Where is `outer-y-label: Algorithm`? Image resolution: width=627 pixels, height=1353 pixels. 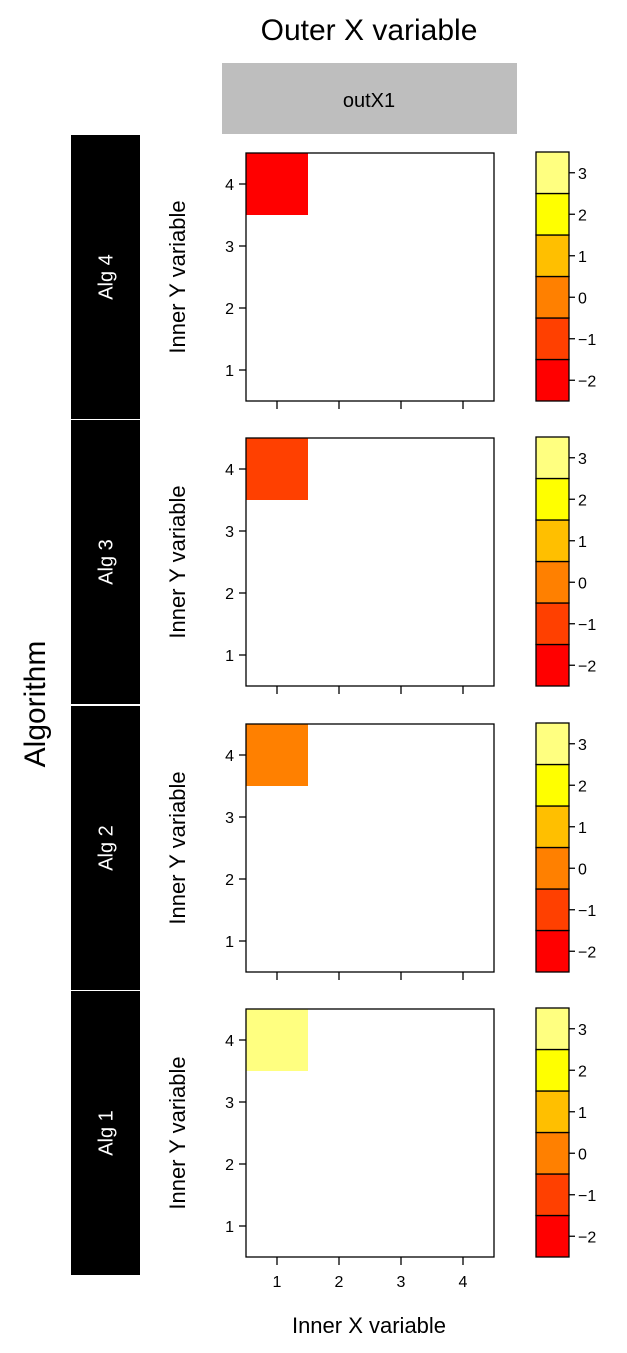
outer-y-label: Algorithm is located at coordinates (35, 704).